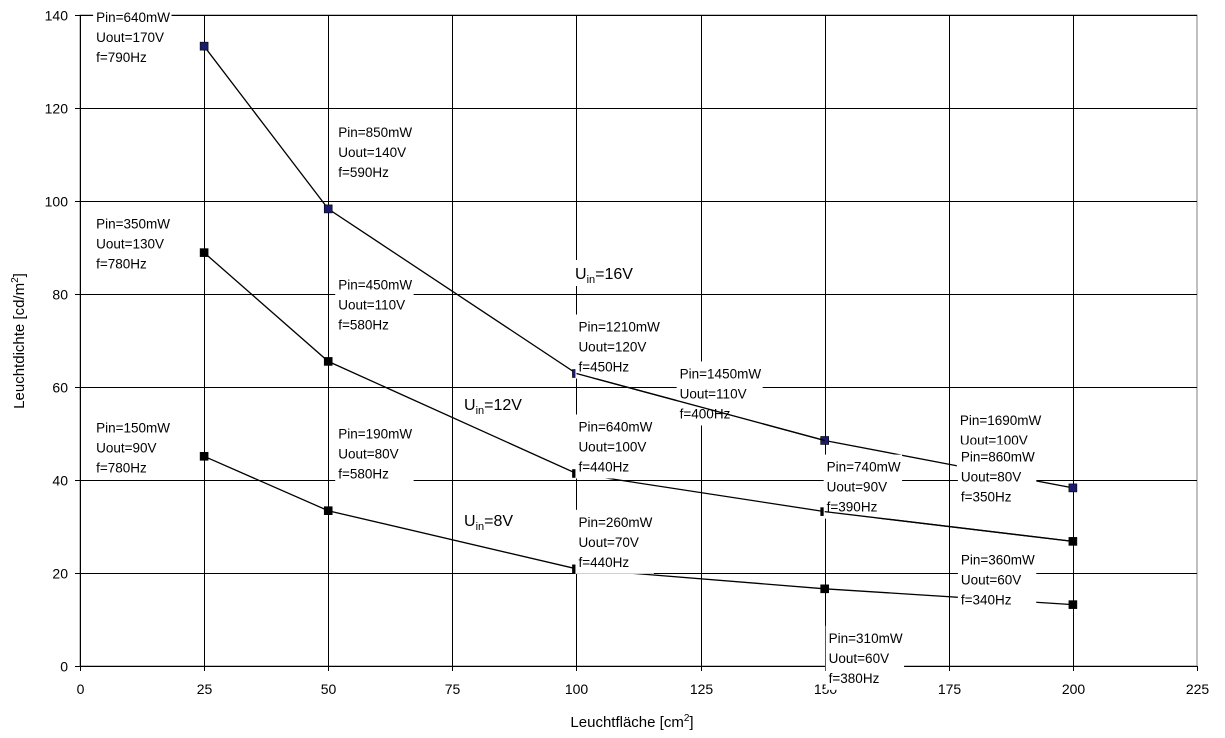 Image resolution: width=1225 pixels, height=738 pixels. I want to click on annotation-line: Pin=740mW, so click(864, 467).